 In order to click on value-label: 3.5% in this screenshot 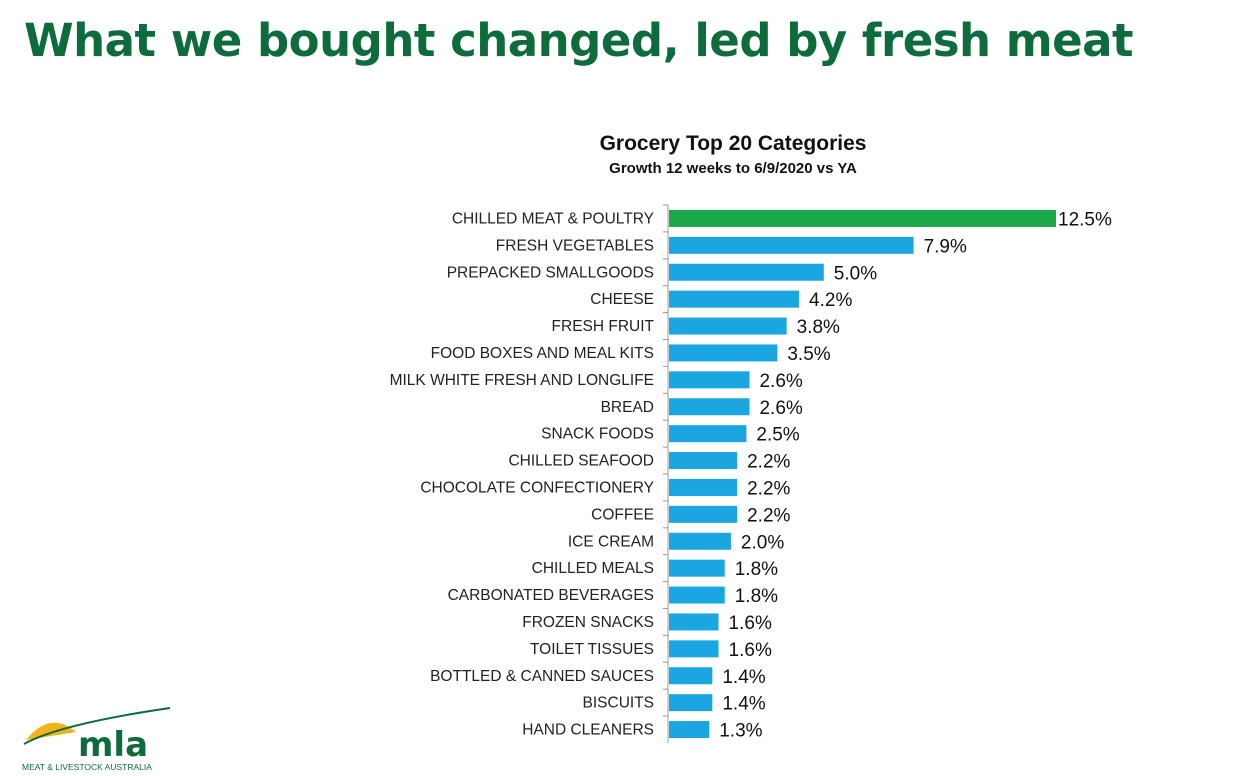, I will do `click(808, 354)`.